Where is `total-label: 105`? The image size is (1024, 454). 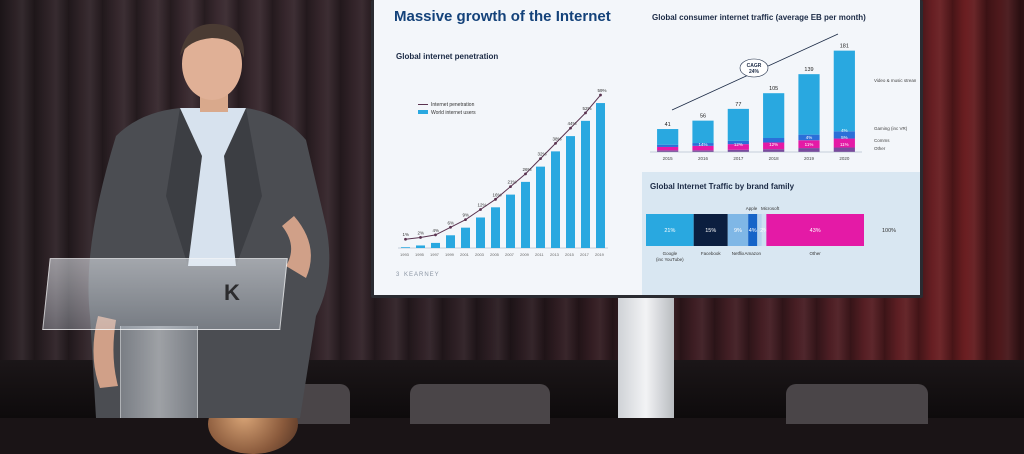 total-label: 105 is located at coordinates (773, 89).